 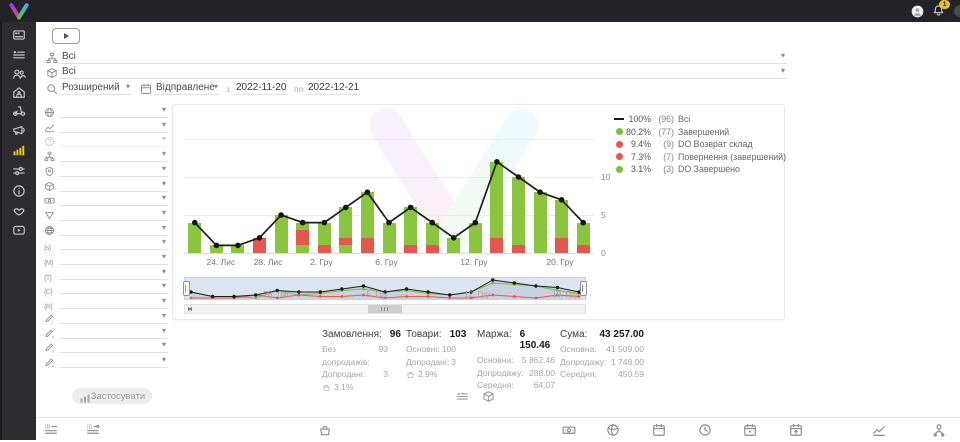 I want to click on chart-plot-area, so click(x=389, y=181).